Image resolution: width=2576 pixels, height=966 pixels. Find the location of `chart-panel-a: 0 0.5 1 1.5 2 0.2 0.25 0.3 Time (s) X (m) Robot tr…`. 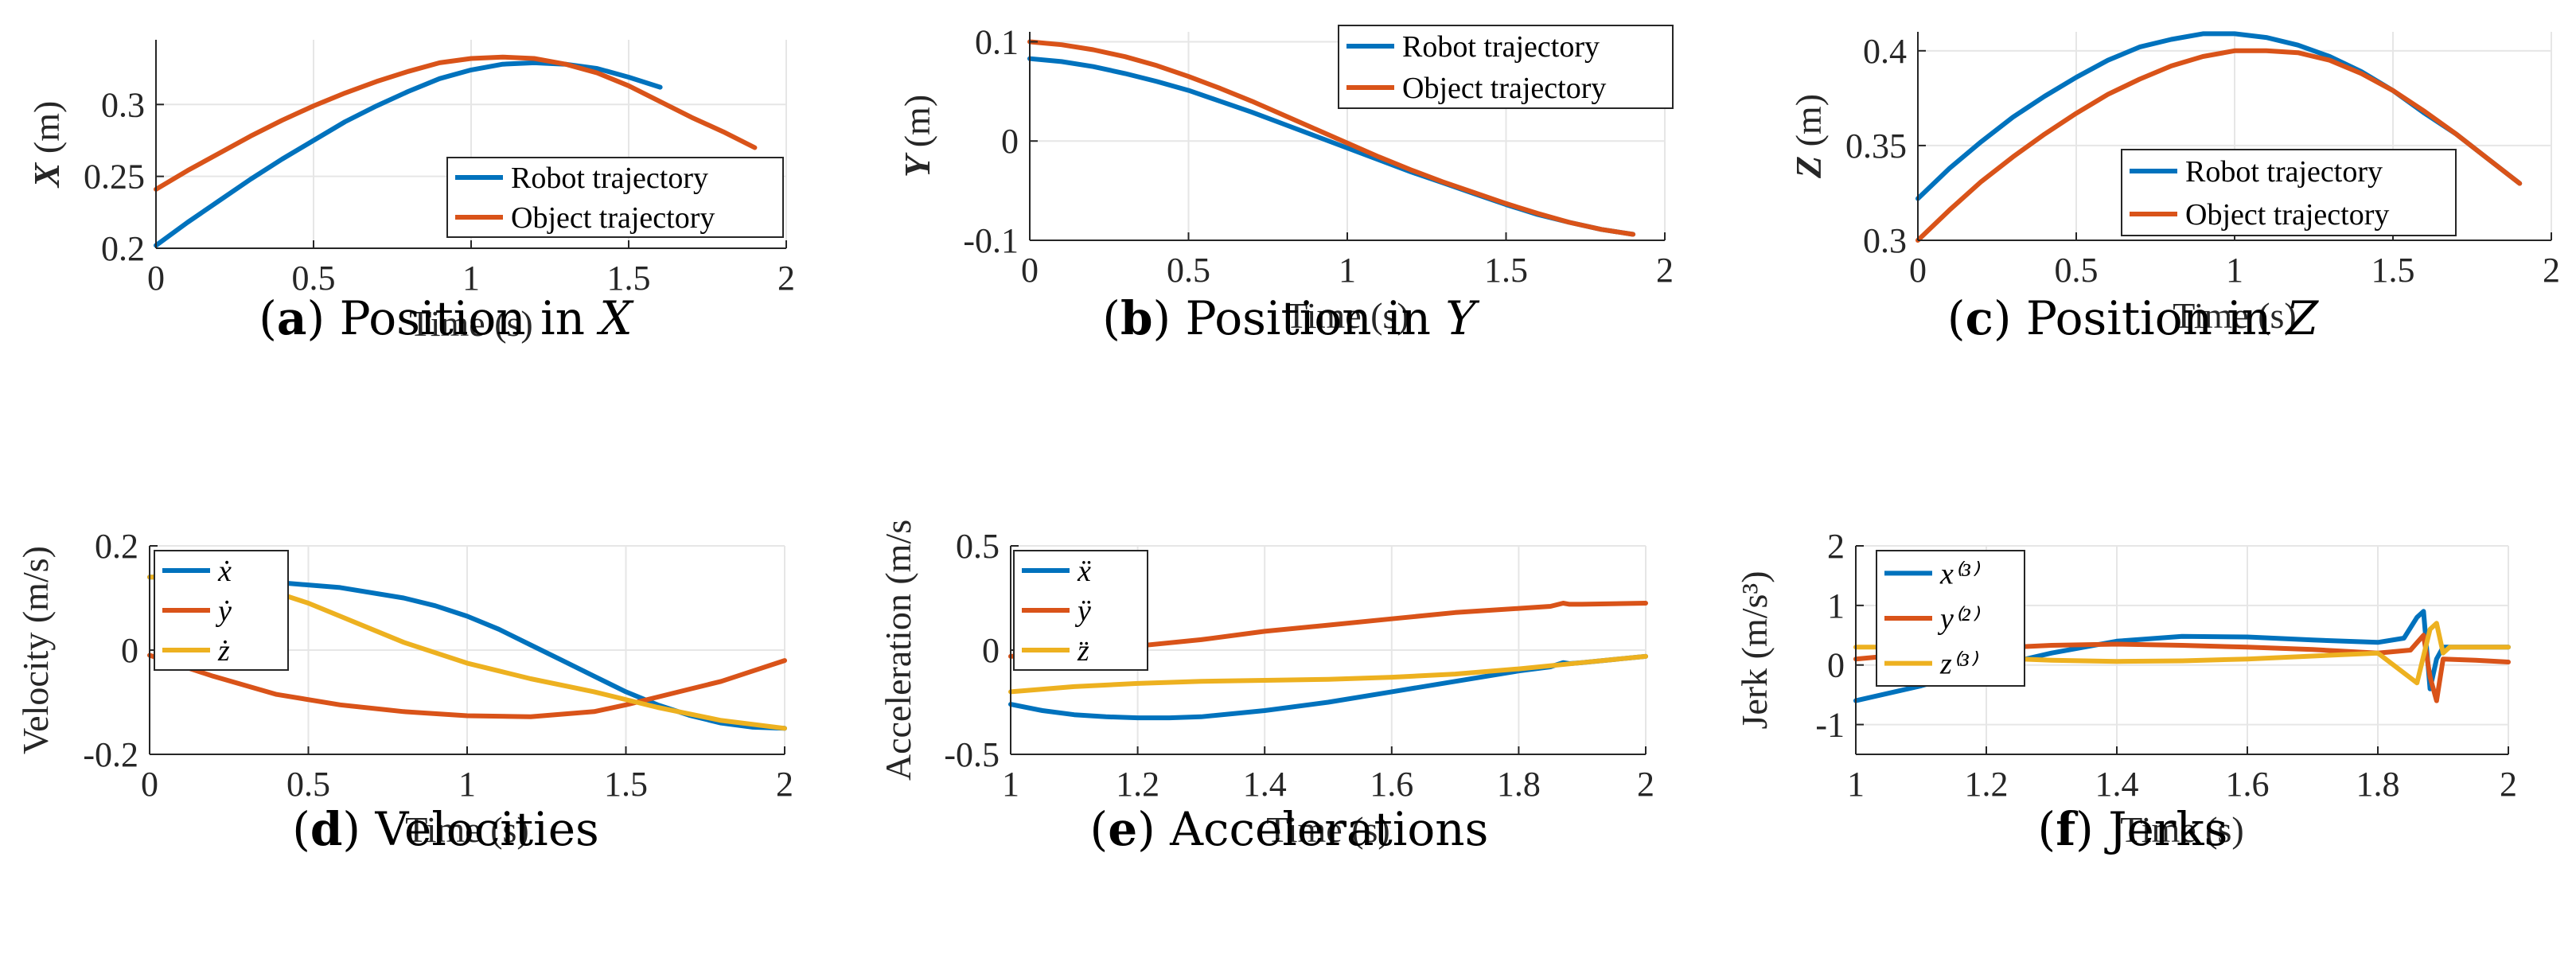

chart-panel-a: 0 0.5 1 1.5 2 0.2 0.25 0.3 Time (s) X (m) Robot tr… is located at coordinates (410, 193).